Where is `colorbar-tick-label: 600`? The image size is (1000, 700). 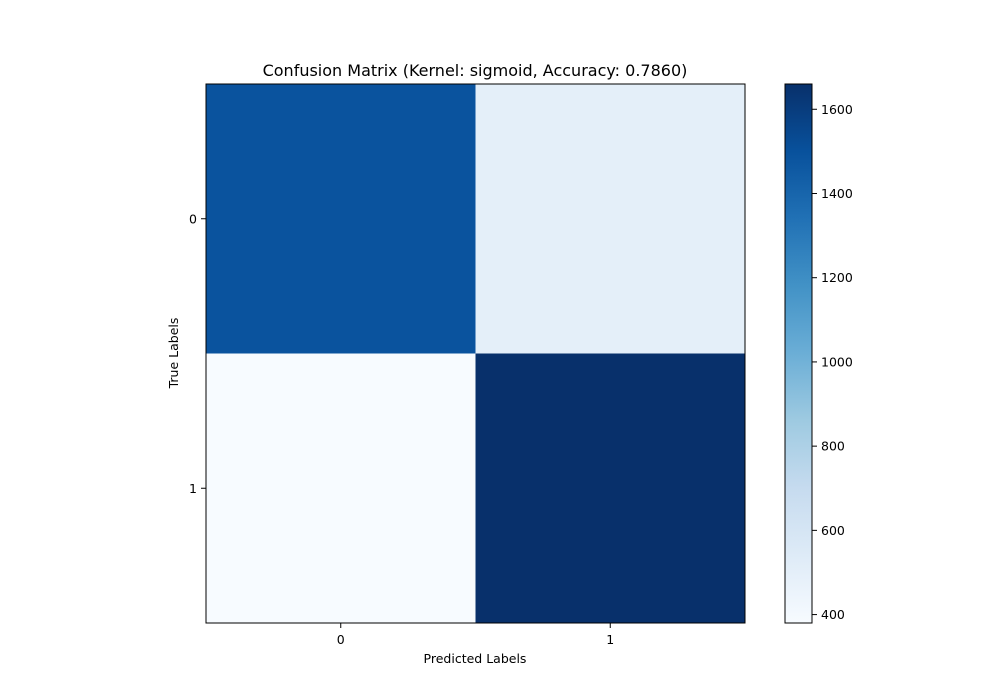
colorbar-tick-label: 600 is located at coordinates (833, 530).